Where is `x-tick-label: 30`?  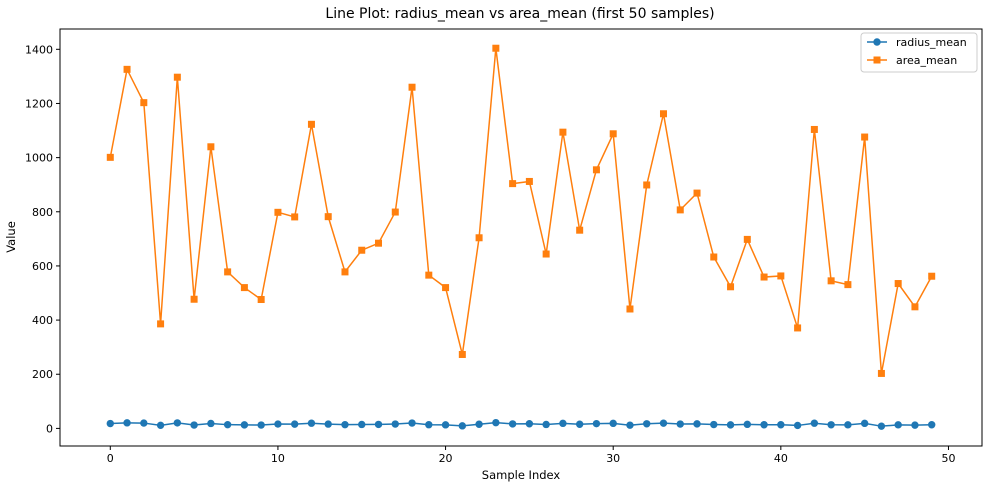
x-tick-label: 30 is located at coordinates (613, 458).